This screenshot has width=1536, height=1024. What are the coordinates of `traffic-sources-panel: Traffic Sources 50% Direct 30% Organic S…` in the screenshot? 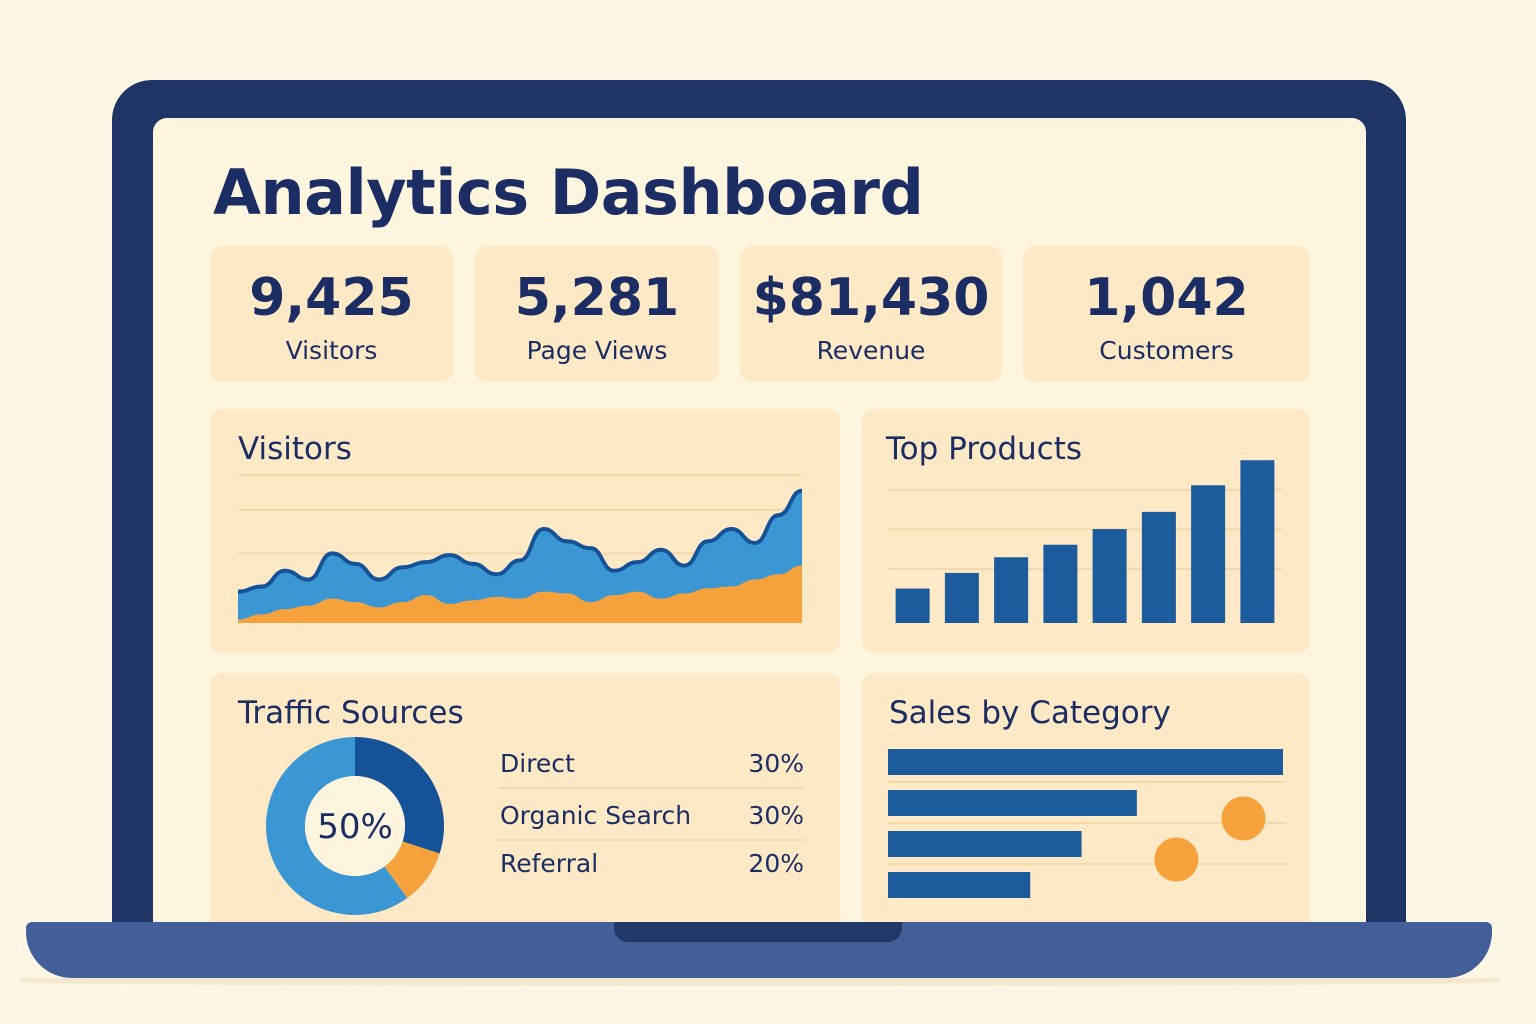 It's located at (525, 800).